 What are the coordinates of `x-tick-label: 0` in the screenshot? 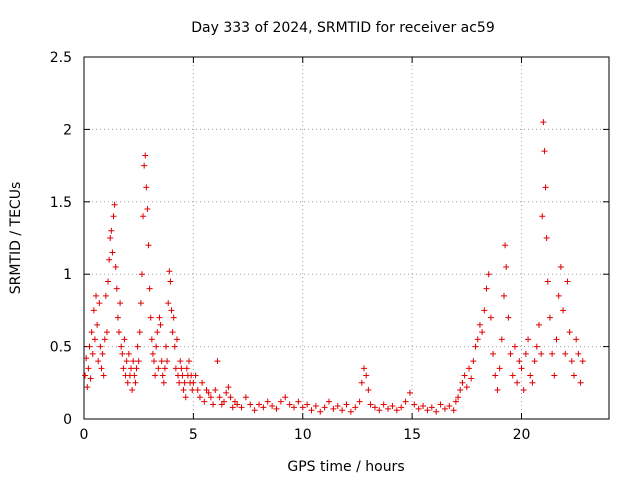 It's located at (84, 435).